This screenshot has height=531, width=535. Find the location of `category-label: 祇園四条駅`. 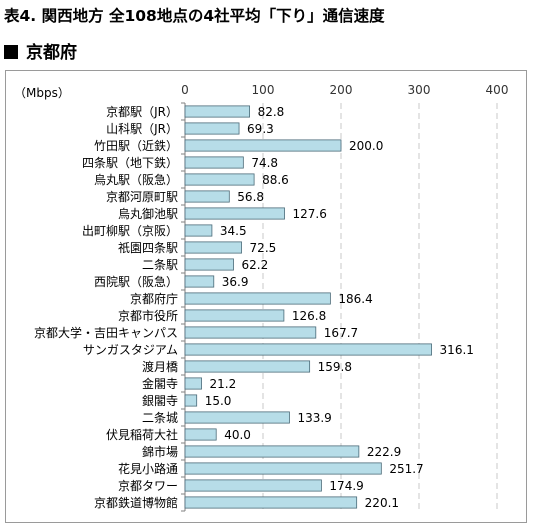

category-label: 祇園四条駅 is located at coordinates (148, 248).